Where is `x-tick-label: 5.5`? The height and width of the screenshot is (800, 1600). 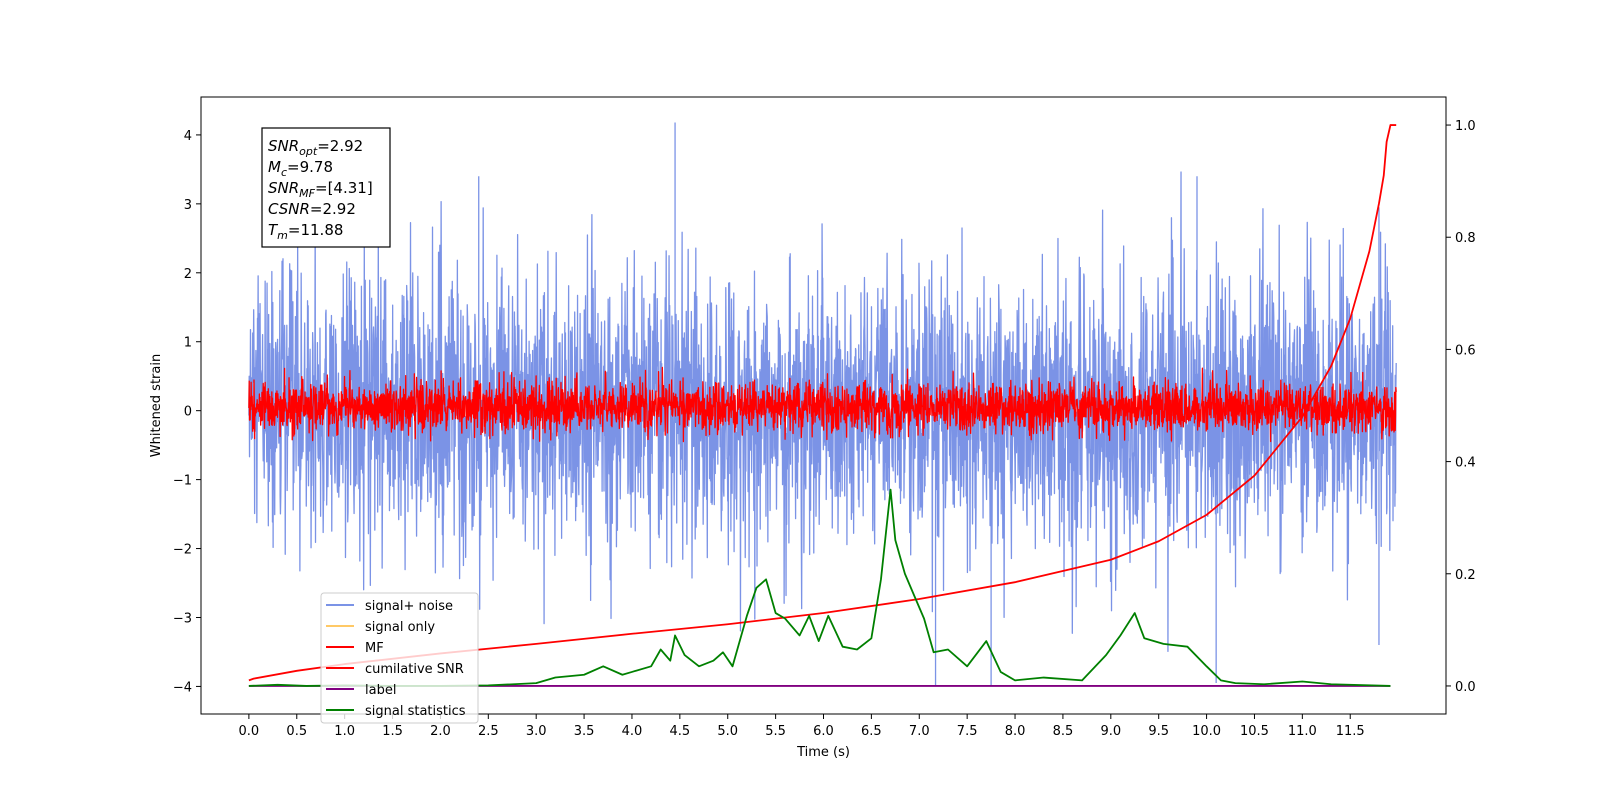
x-tick-label: 5.5 is located at coordinates (775, 731).